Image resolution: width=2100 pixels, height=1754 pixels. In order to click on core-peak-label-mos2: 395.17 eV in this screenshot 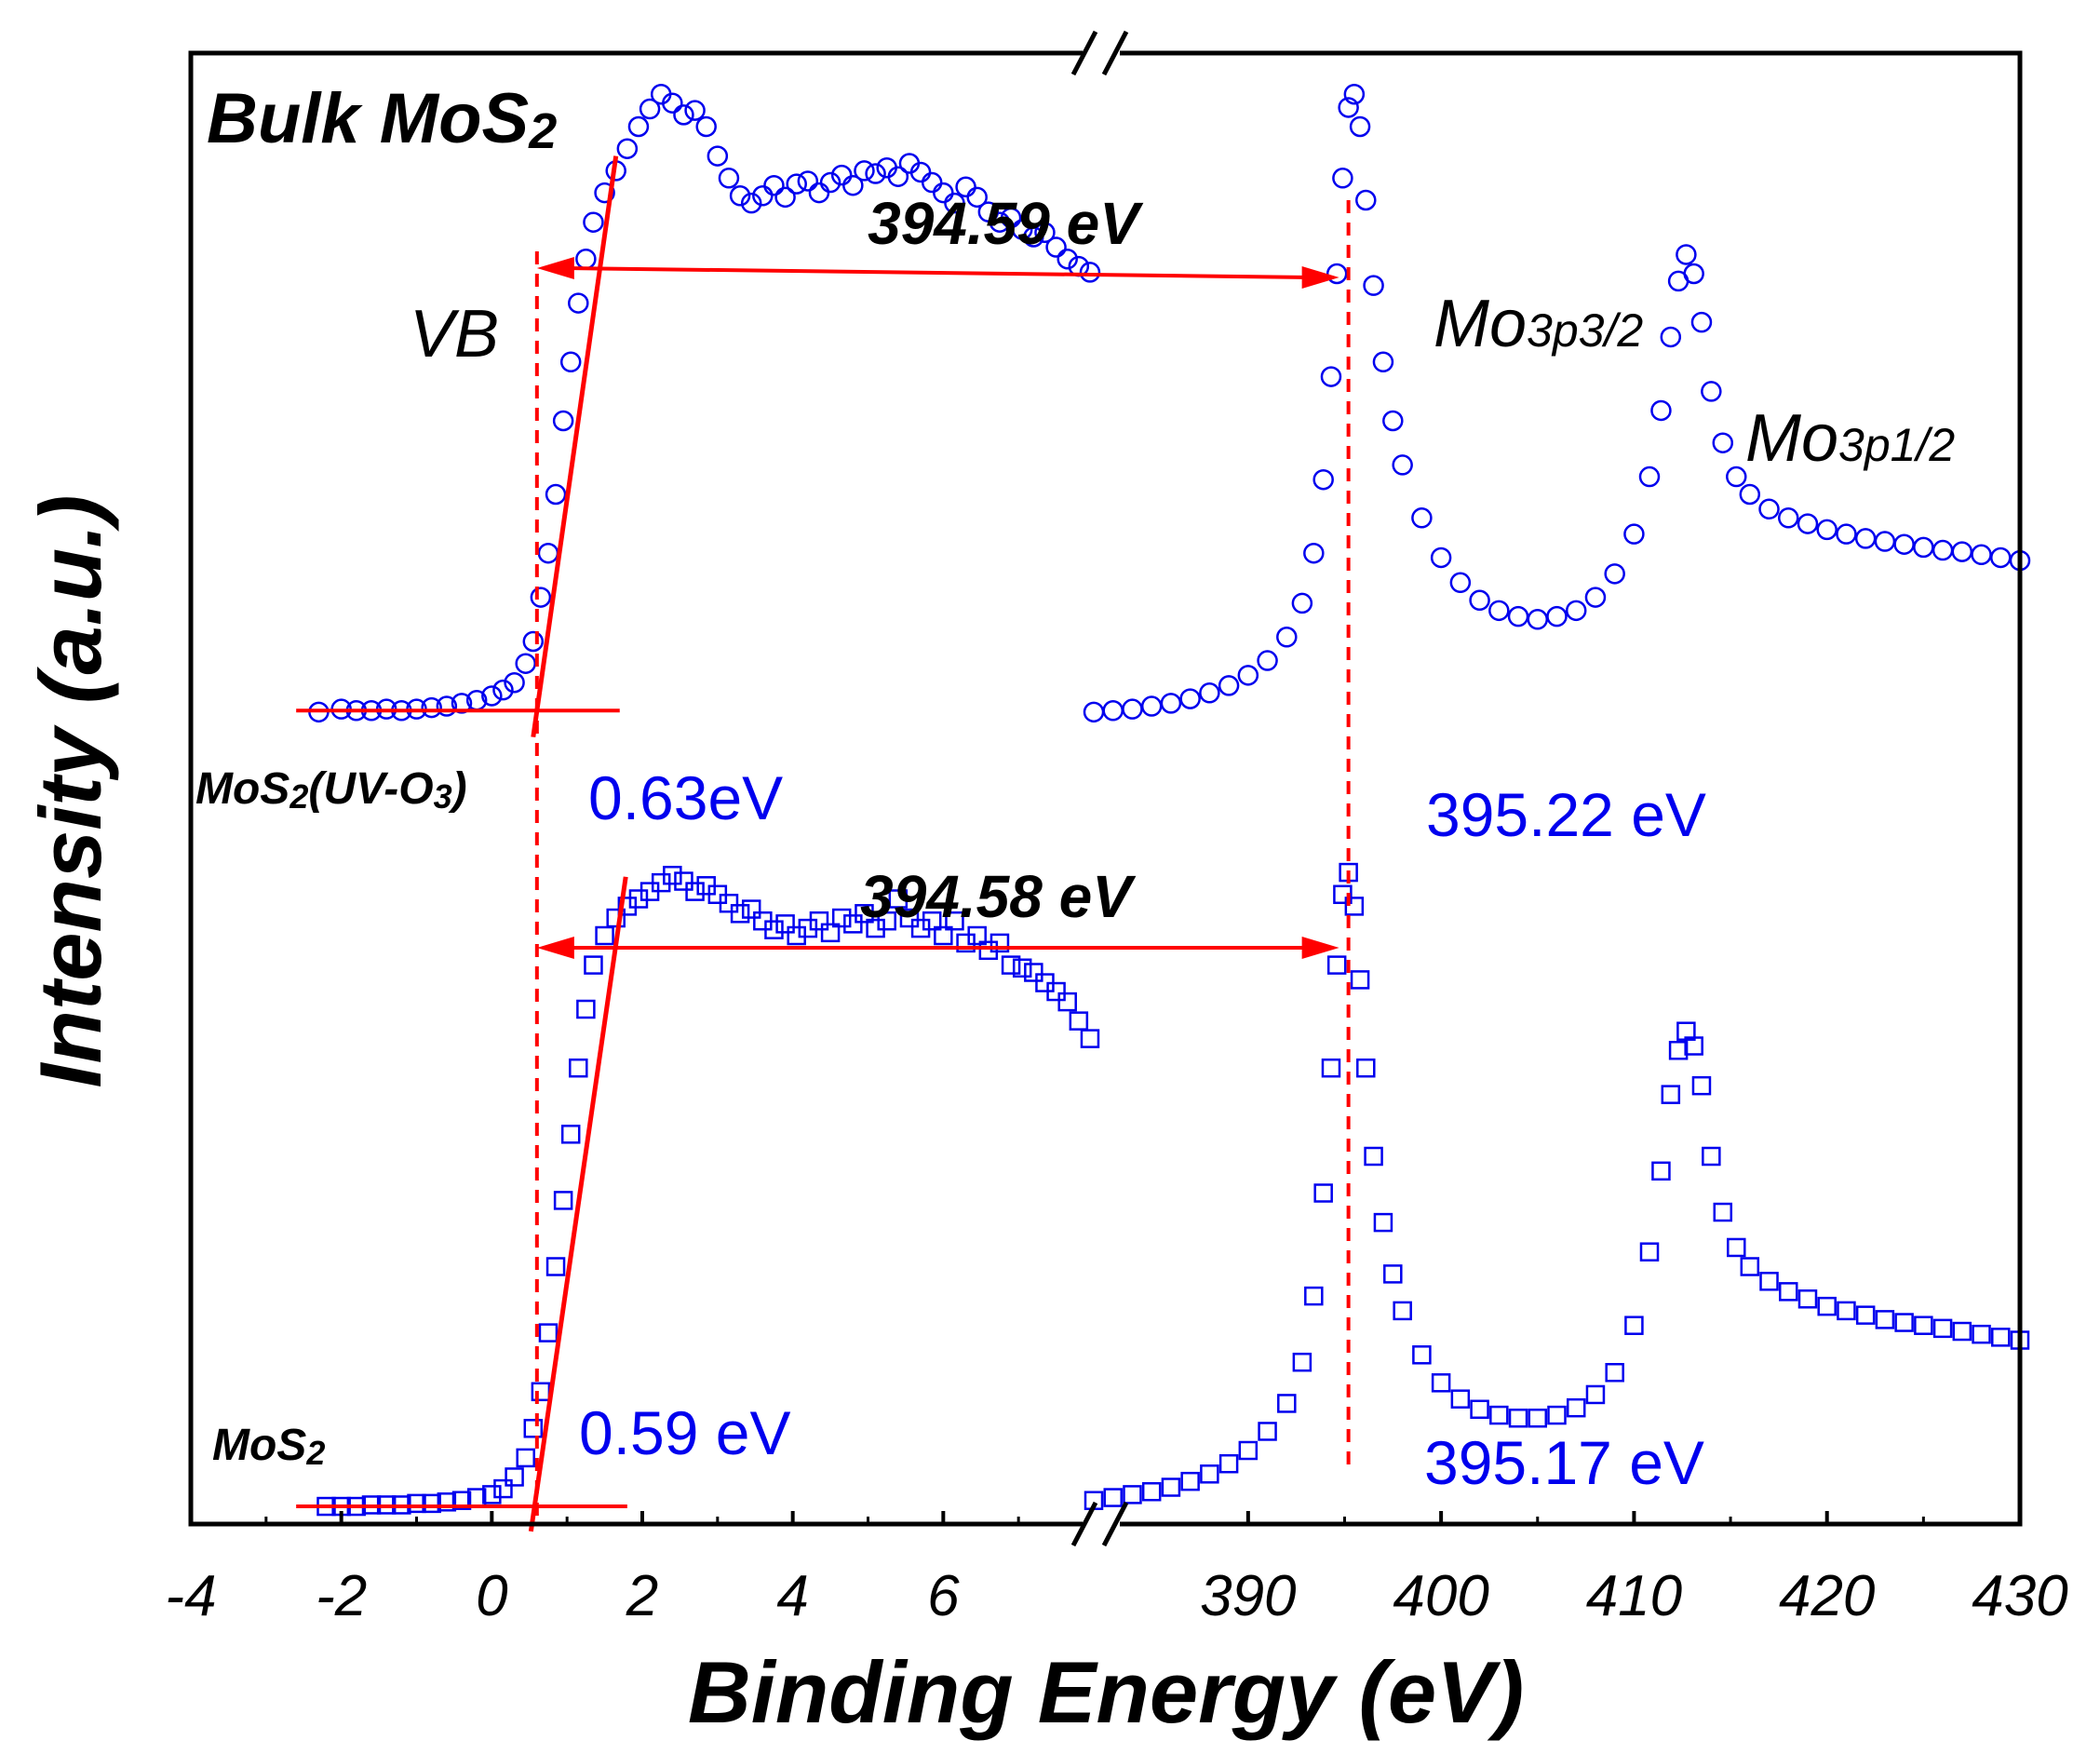, I will do `click(1564, 1462)`.